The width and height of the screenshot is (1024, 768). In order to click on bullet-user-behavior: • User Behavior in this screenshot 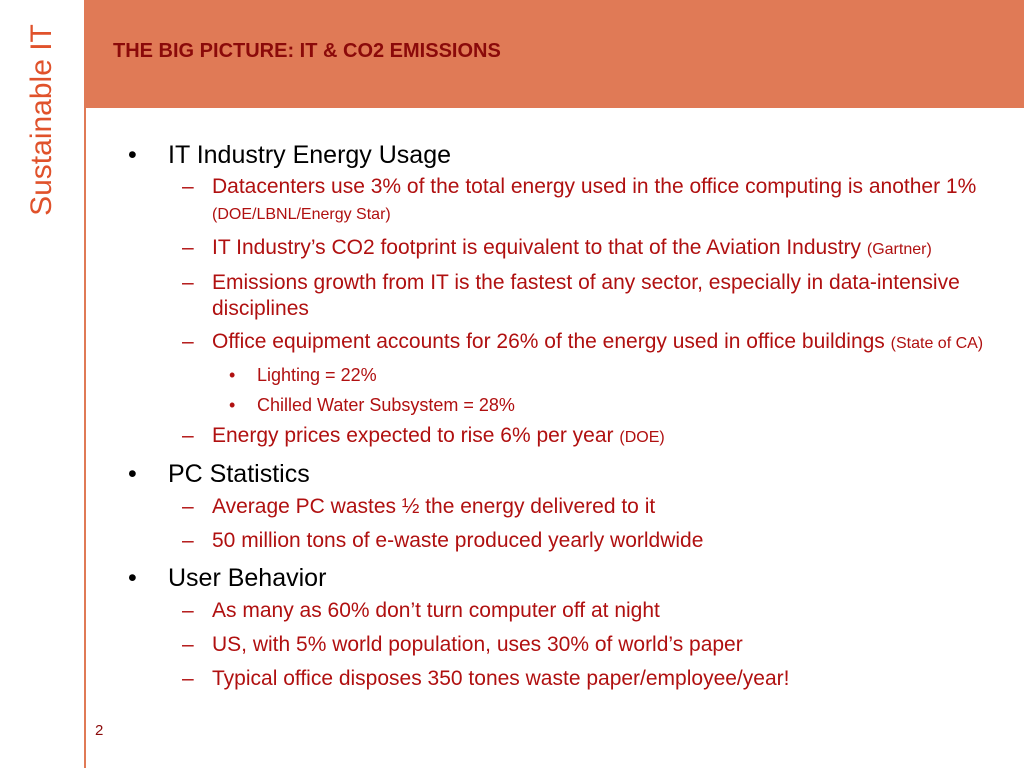, I will do `click(570, 578)`.